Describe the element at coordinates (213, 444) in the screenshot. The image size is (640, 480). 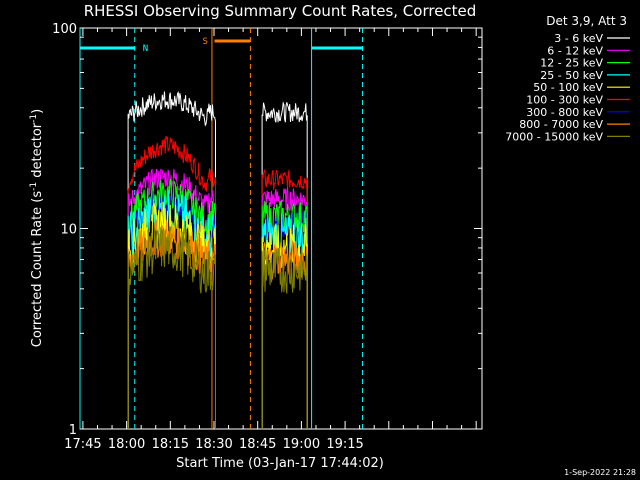
I see `x-tick-label: 18:30` at that location.